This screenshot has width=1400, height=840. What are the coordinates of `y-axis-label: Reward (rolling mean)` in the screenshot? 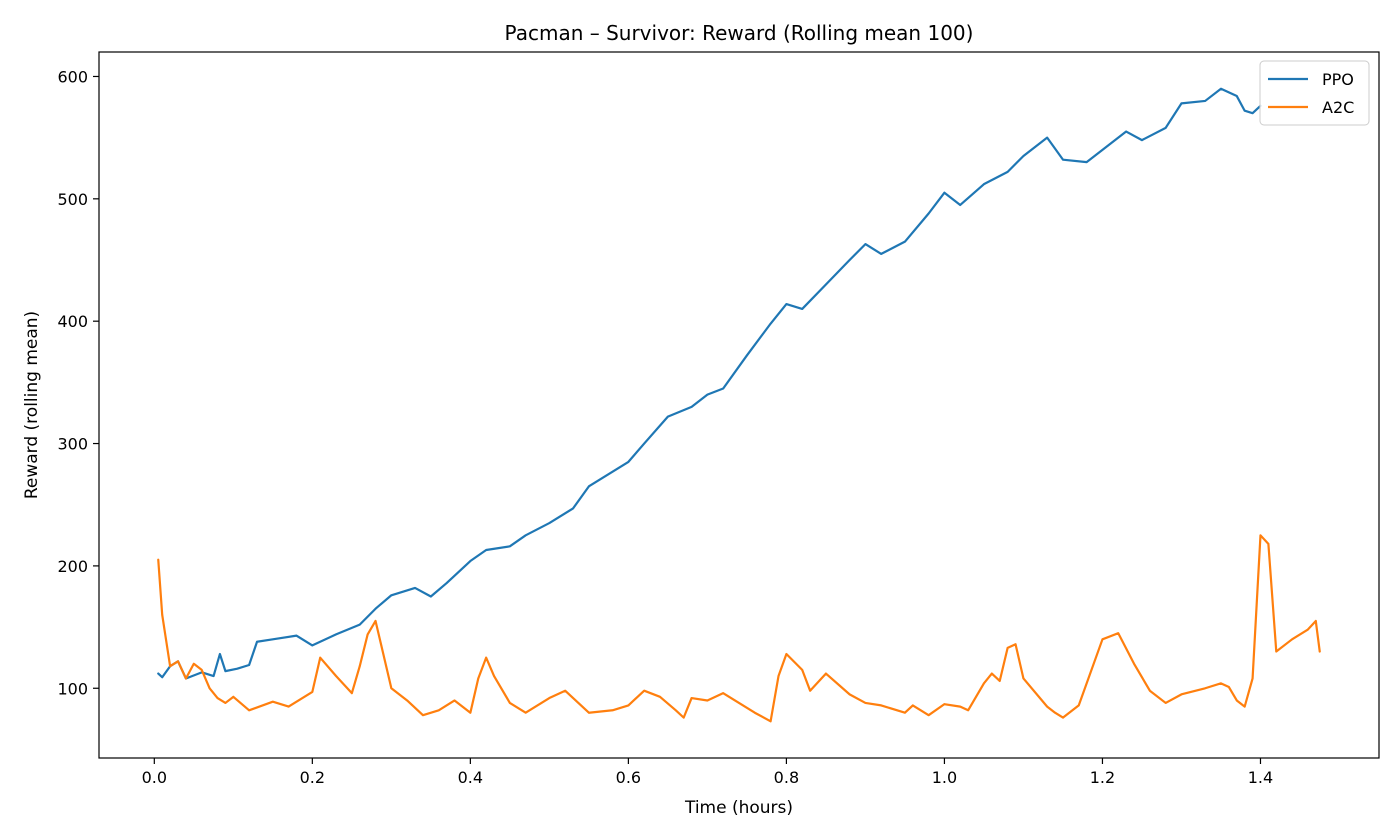 It's located at (32, 405).